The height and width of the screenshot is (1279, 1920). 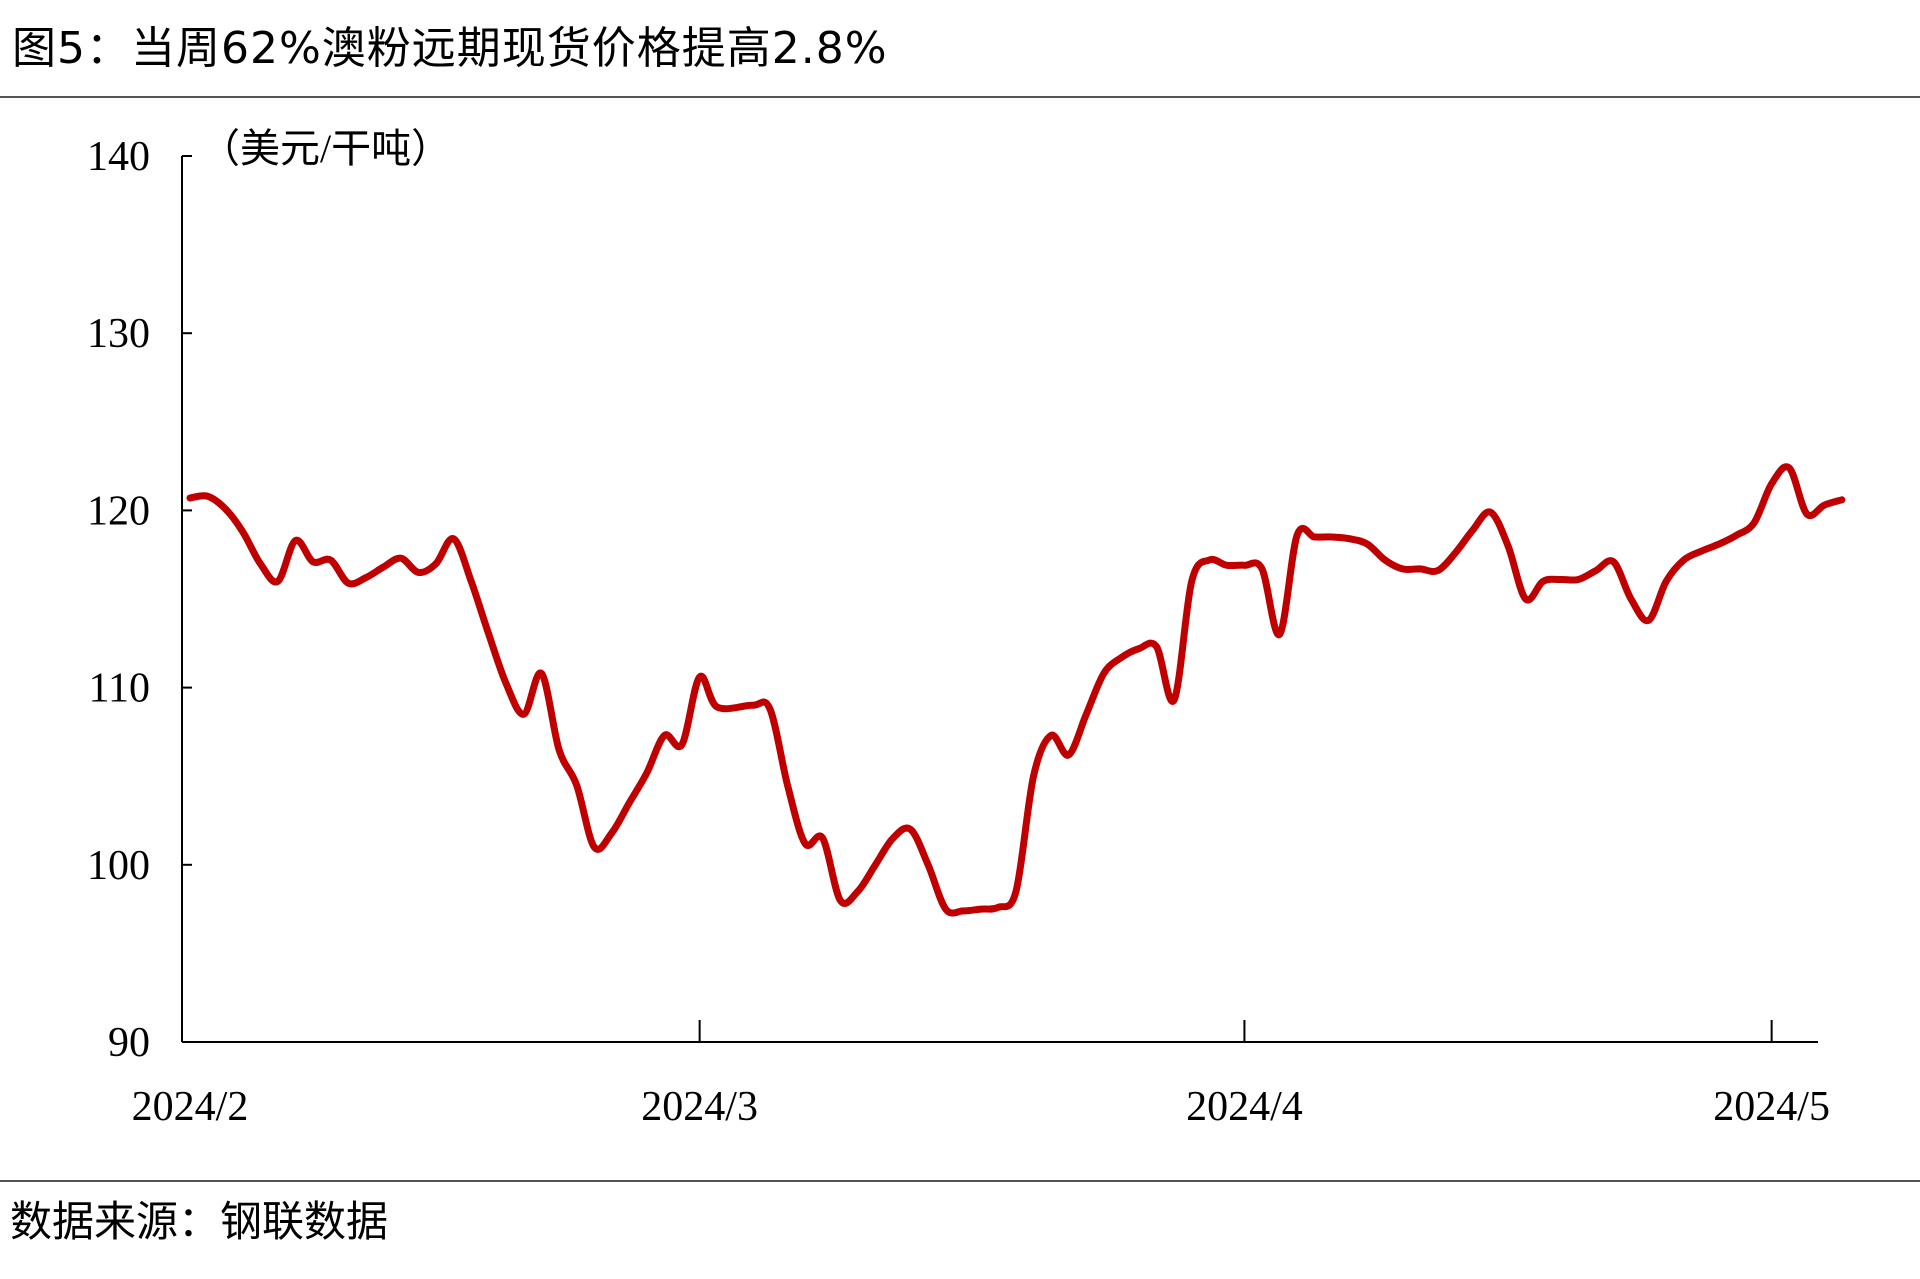 I want to click on y-tick-label: 110, so click(x=119, y=689).